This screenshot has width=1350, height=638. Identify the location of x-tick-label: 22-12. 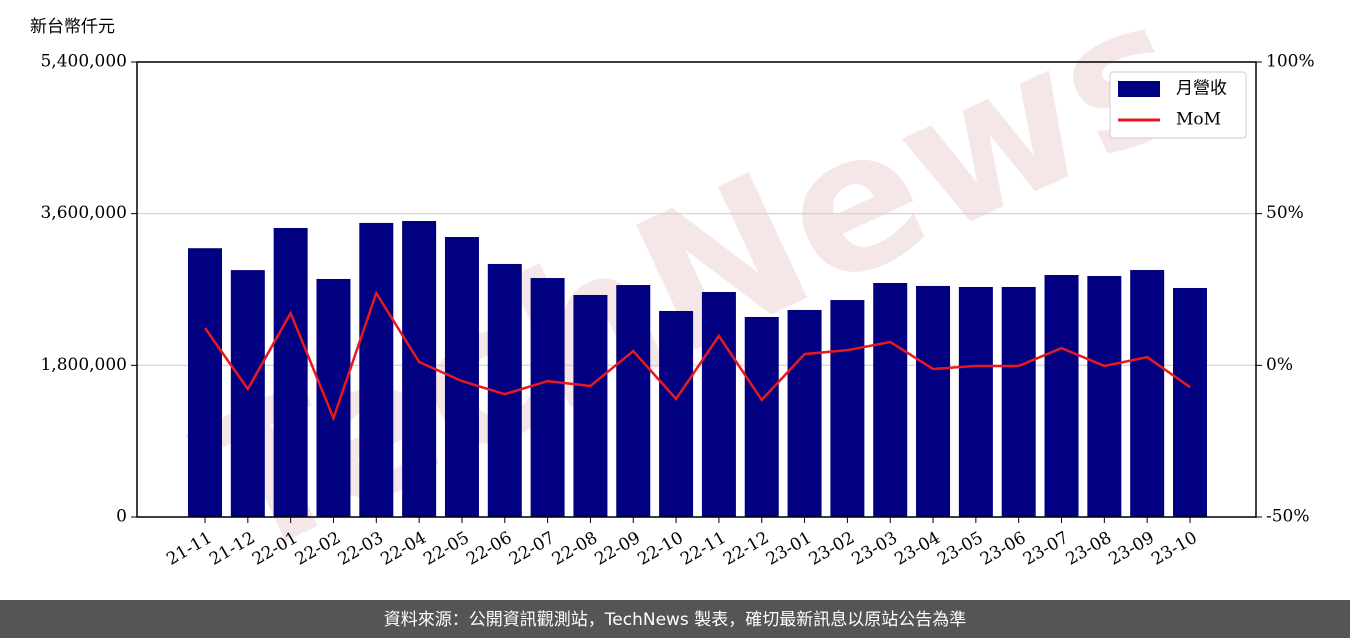
(746, 549).